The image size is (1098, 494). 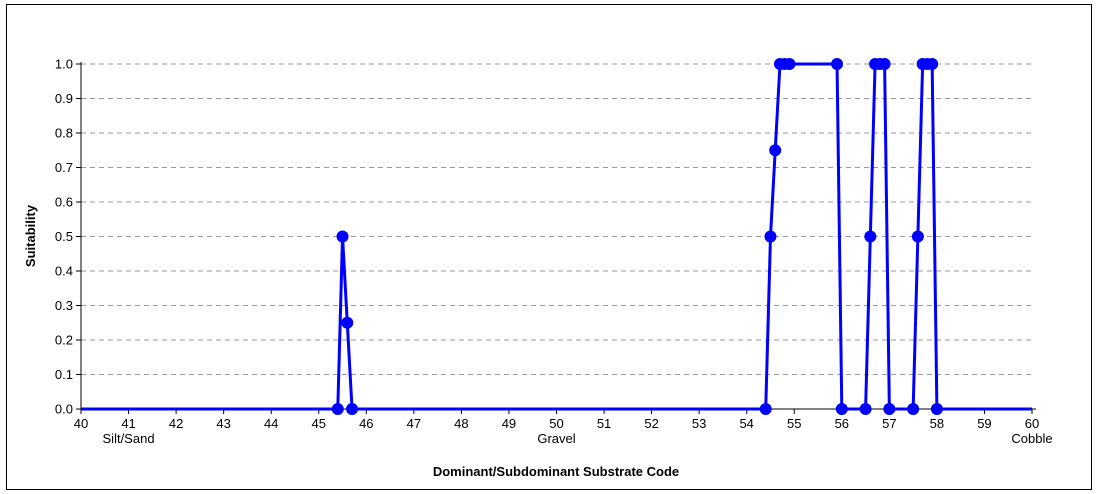 I want to click on x-tick-label: 59, so click(x=984, y=423).